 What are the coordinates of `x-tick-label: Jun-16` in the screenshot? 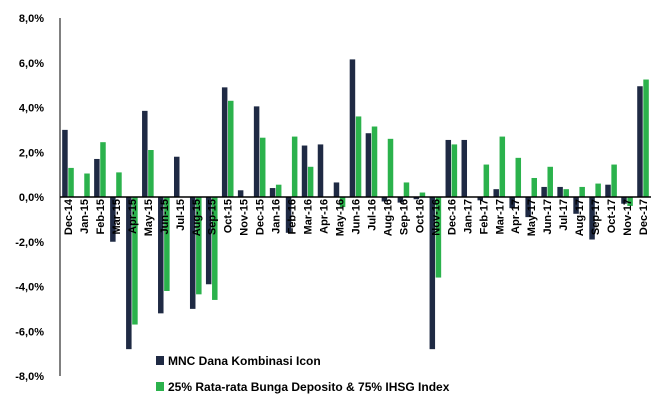 It's located at (357, 216).